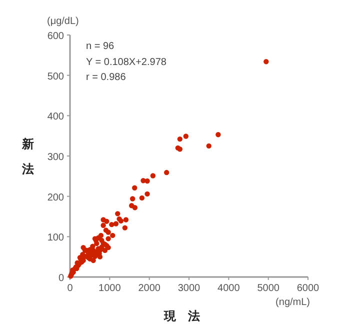 The width and height of the screenshot is (362, 329). Describe the element at coordinates (55, 76) in the screenshot. I see `y-tick-label: 500` at that location.